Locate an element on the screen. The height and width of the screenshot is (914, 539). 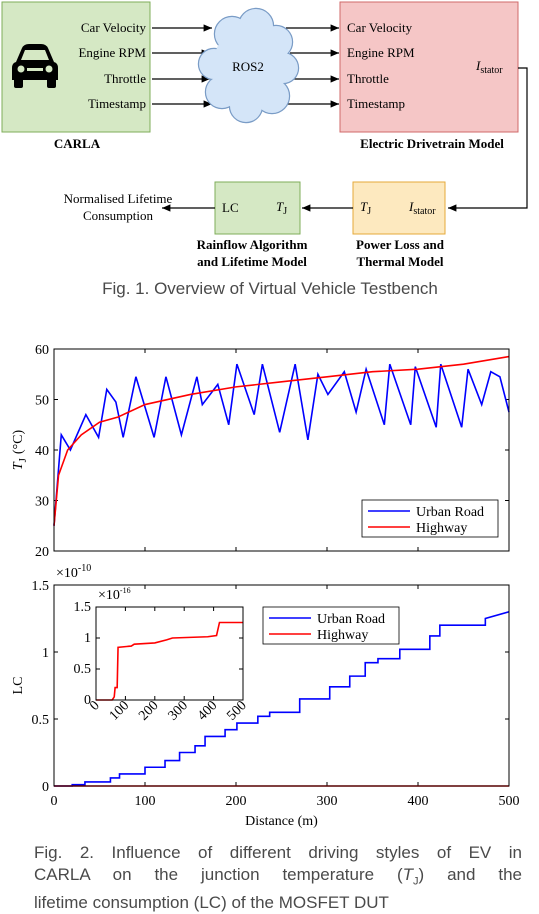
y-tick-label: 50 is located at coordinates (42, 400).